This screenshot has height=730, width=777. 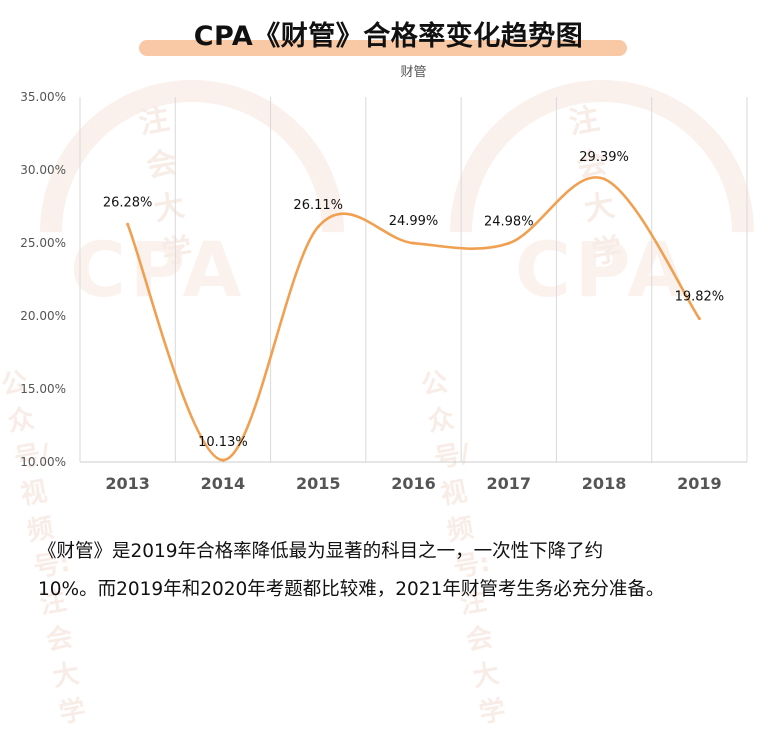 What do you see at coordinates (321, 551) in the screenshot?
I see `caption-line-1: 《财管》是2019年合格率降低最为显著的科目之一，一次性下降了约` at bounding box center [321, 551].